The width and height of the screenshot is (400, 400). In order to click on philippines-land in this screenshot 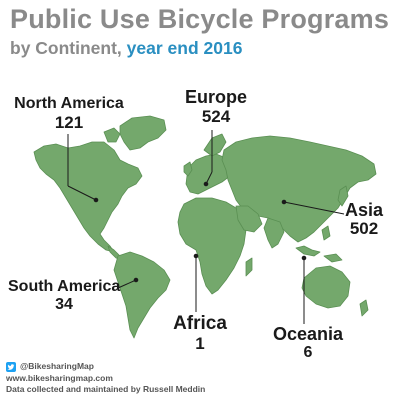, I will do `click(326, 233)`.